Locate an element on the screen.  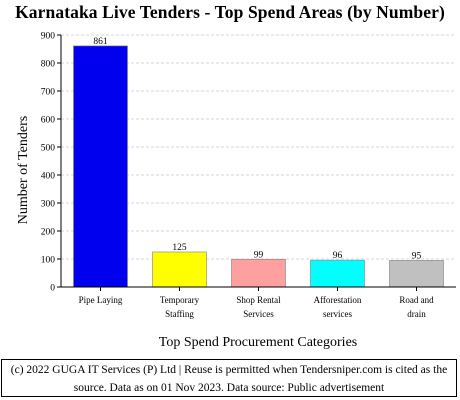
bar-value-label: 99 is located at coordinates (259, 255).